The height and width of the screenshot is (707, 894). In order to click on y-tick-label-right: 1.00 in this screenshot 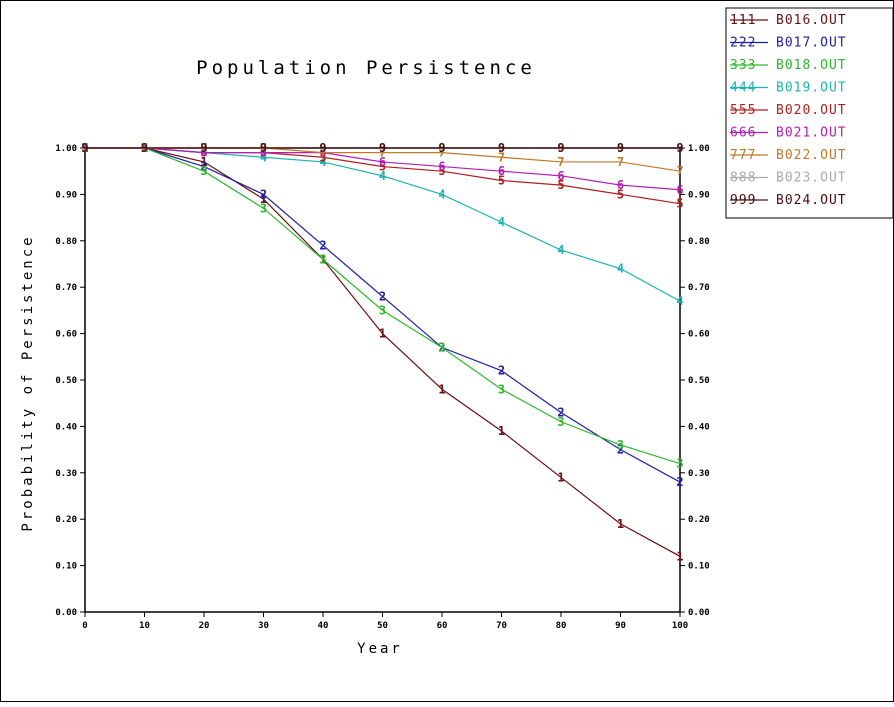, I will do `click(699, 149)`.